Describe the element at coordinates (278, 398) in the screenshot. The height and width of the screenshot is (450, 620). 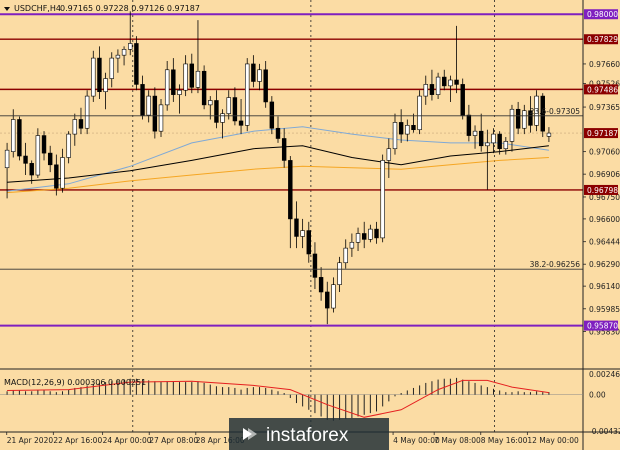
I see `macd-signal-line` at that location.